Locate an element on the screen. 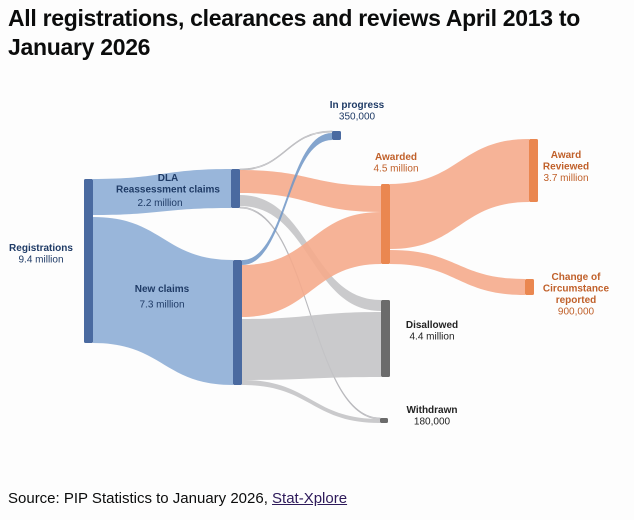 The width and height of the screenshot is (634, 520). node-new is located at coordinates (237, 322).